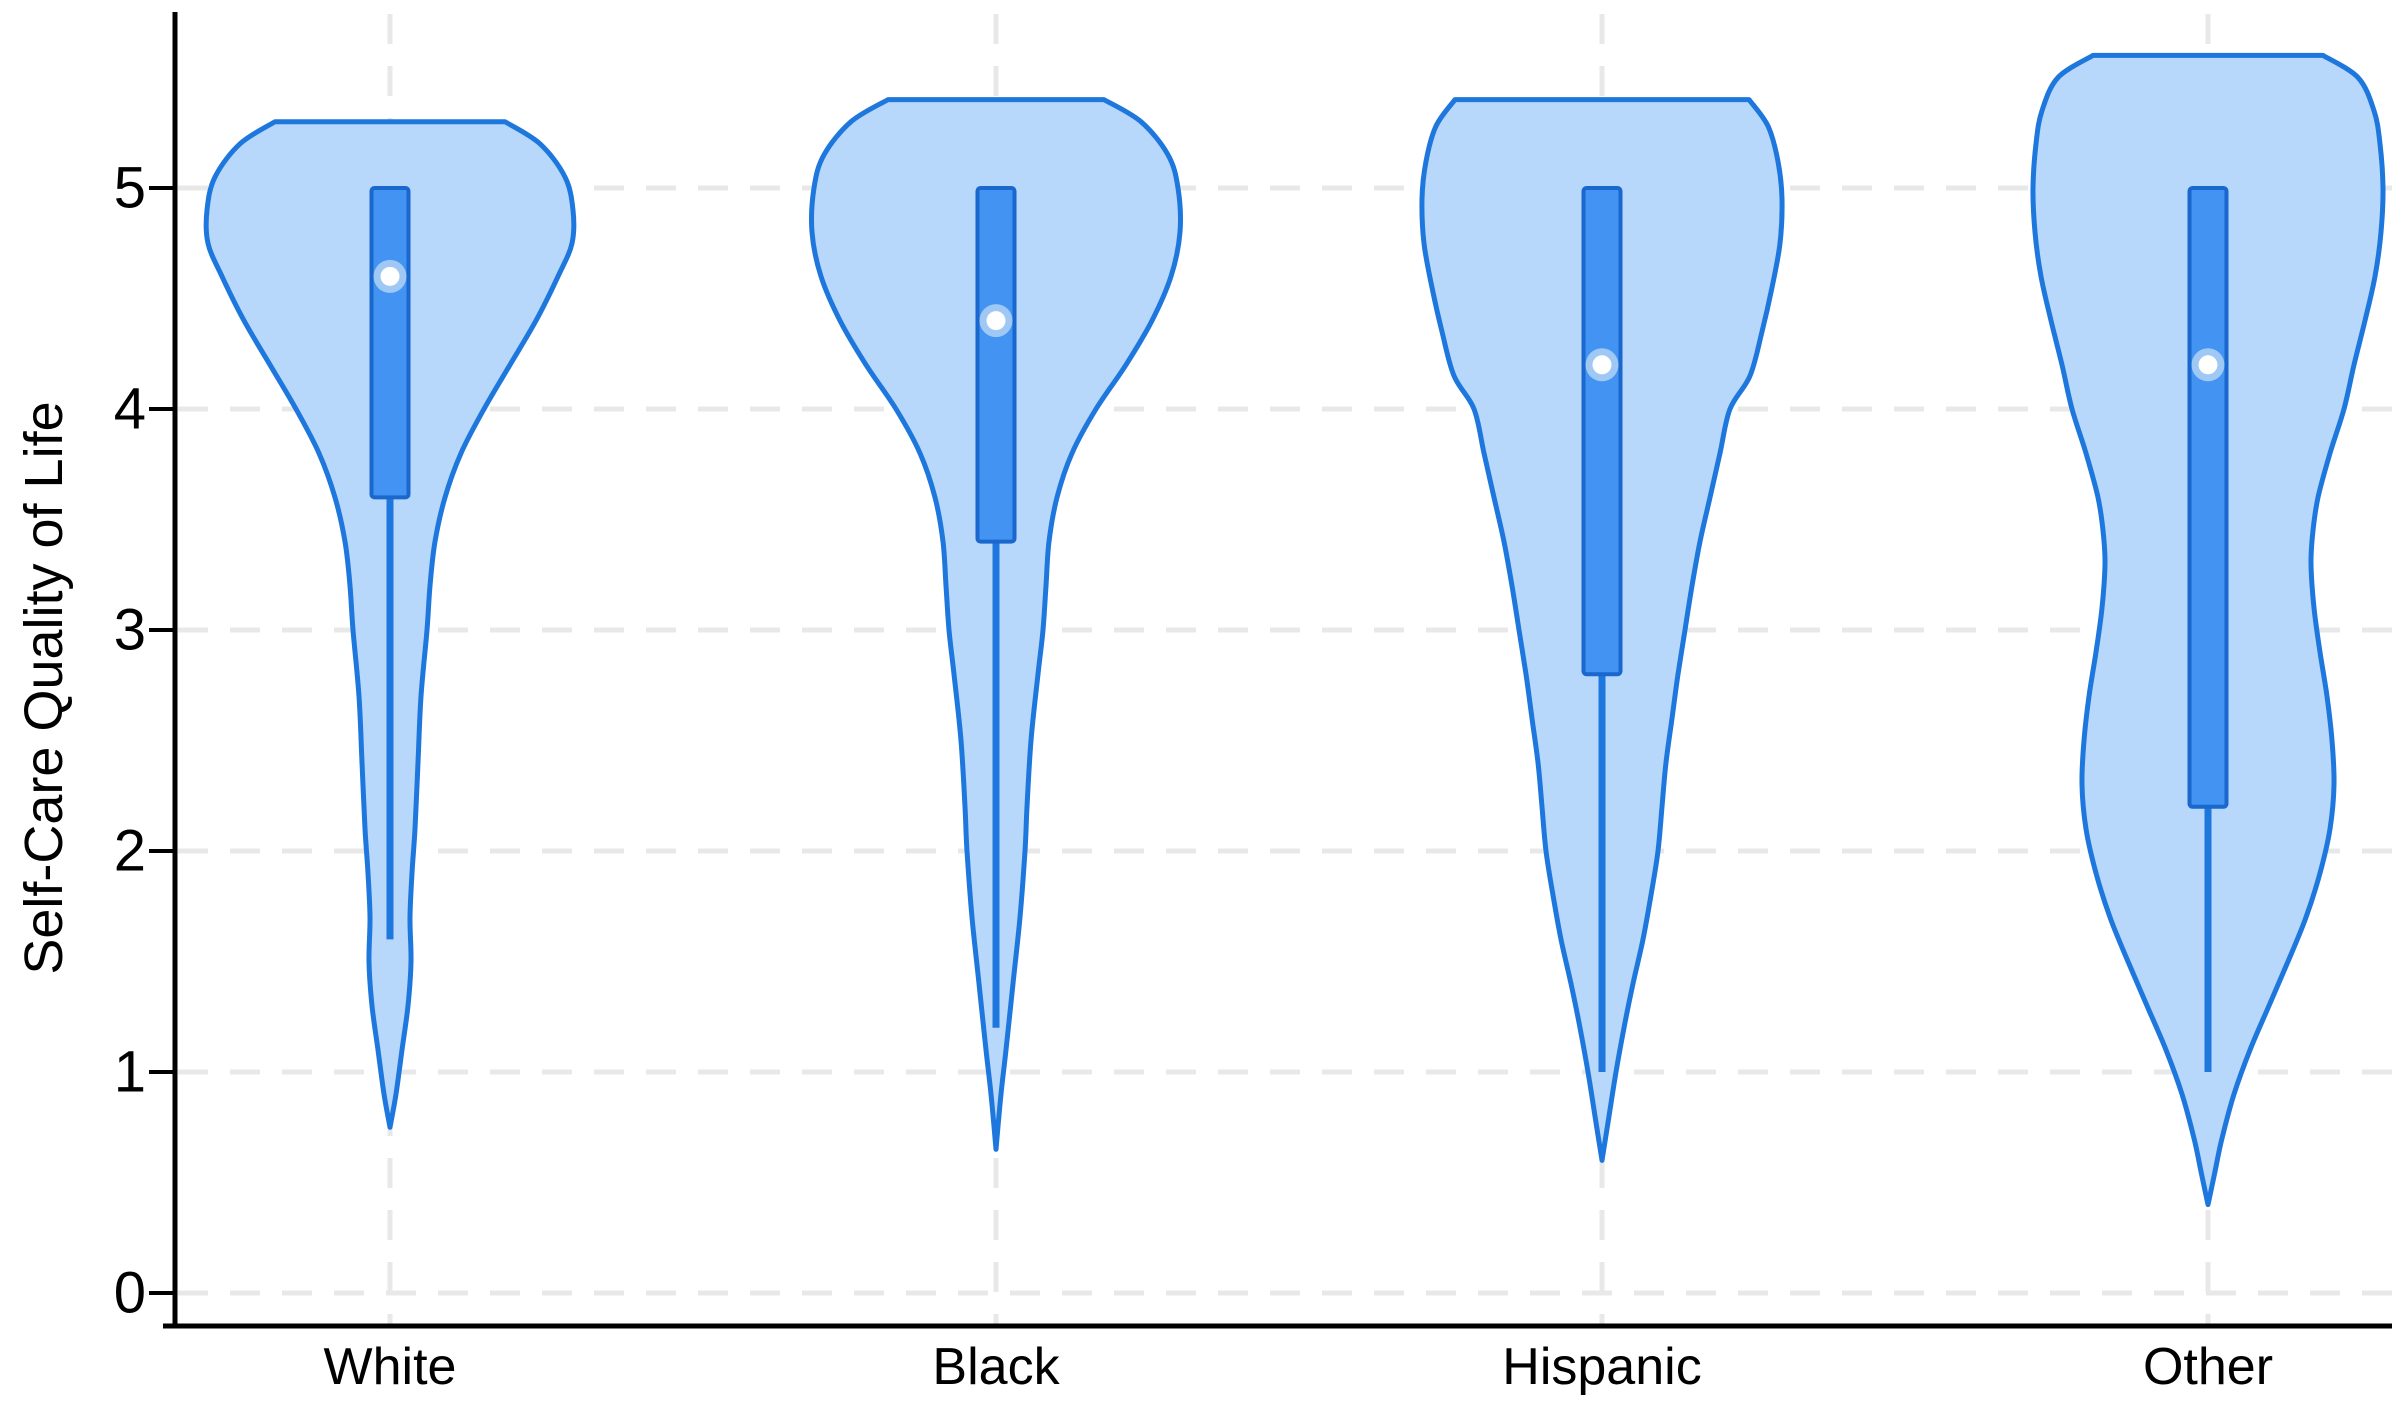 This screenshot has width=2400, height=1416. I want to click on iqr-box-other, so click(2208, 497).